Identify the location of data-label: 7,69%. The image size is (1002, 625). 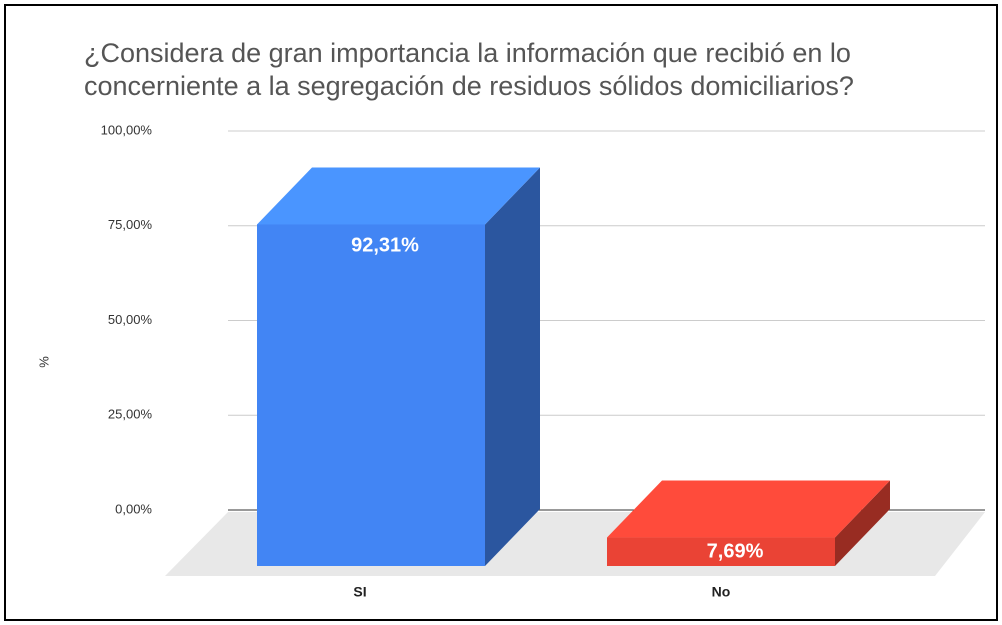
(735, 551).